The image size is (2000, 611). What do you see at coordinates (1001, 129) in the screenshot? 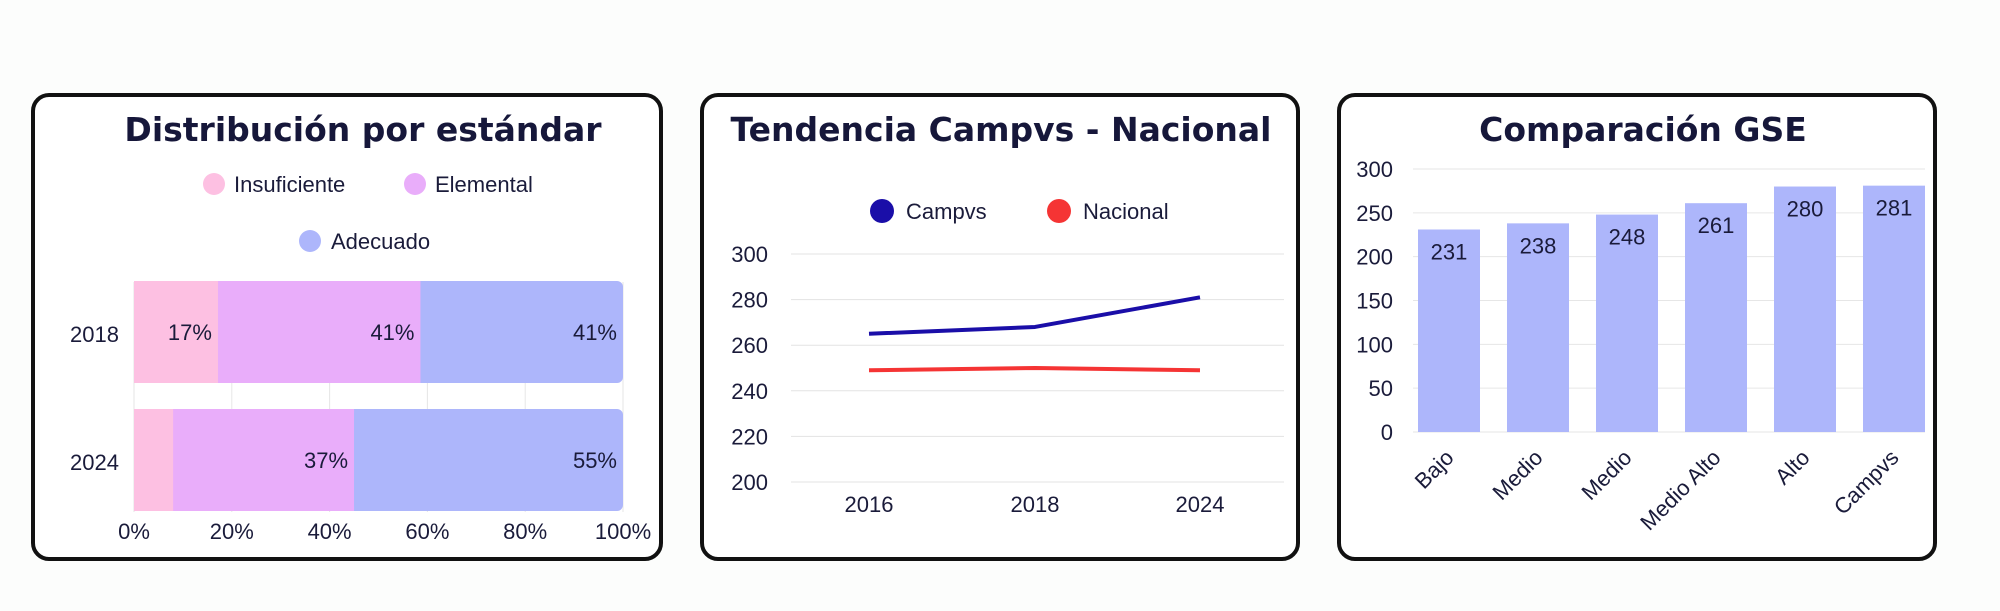
I see `chart-title: Tendencia Campvs - Nacional` at bounding box center [1001, 129].